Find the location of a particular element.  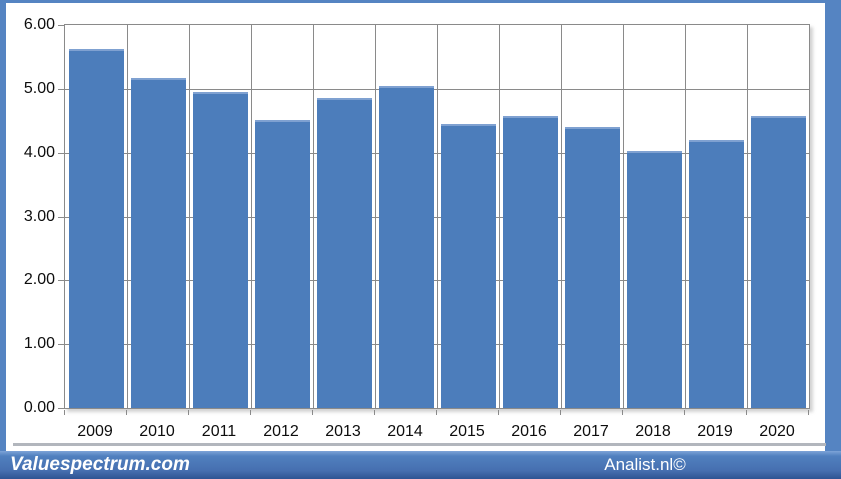

x-axis-label: 2017 is located at coordinates (591, 431).